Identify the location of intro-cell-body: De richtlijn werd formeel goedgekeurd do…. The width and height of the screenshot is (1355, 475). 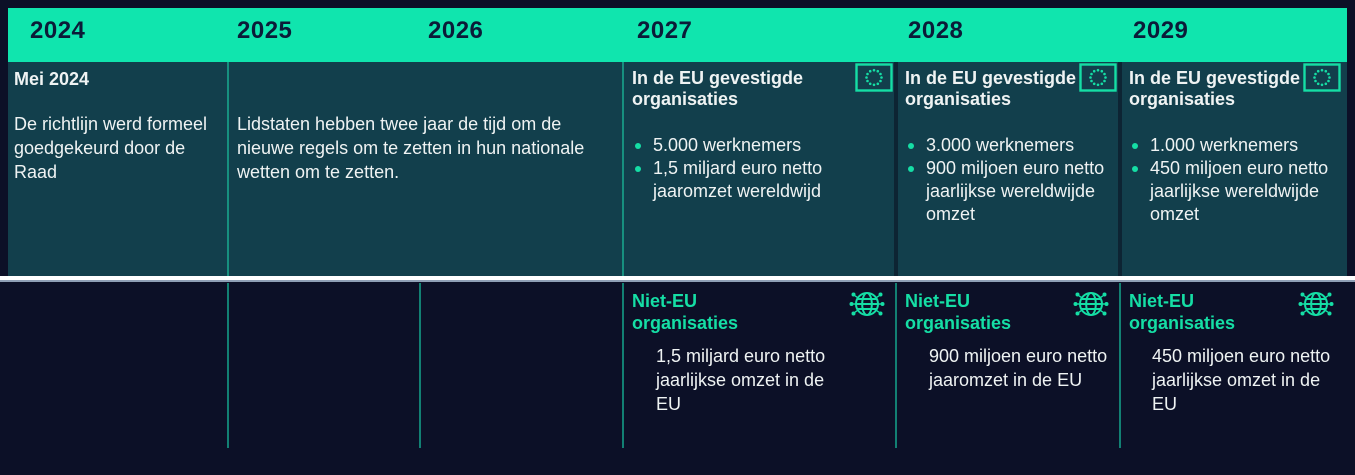
(111, 148).